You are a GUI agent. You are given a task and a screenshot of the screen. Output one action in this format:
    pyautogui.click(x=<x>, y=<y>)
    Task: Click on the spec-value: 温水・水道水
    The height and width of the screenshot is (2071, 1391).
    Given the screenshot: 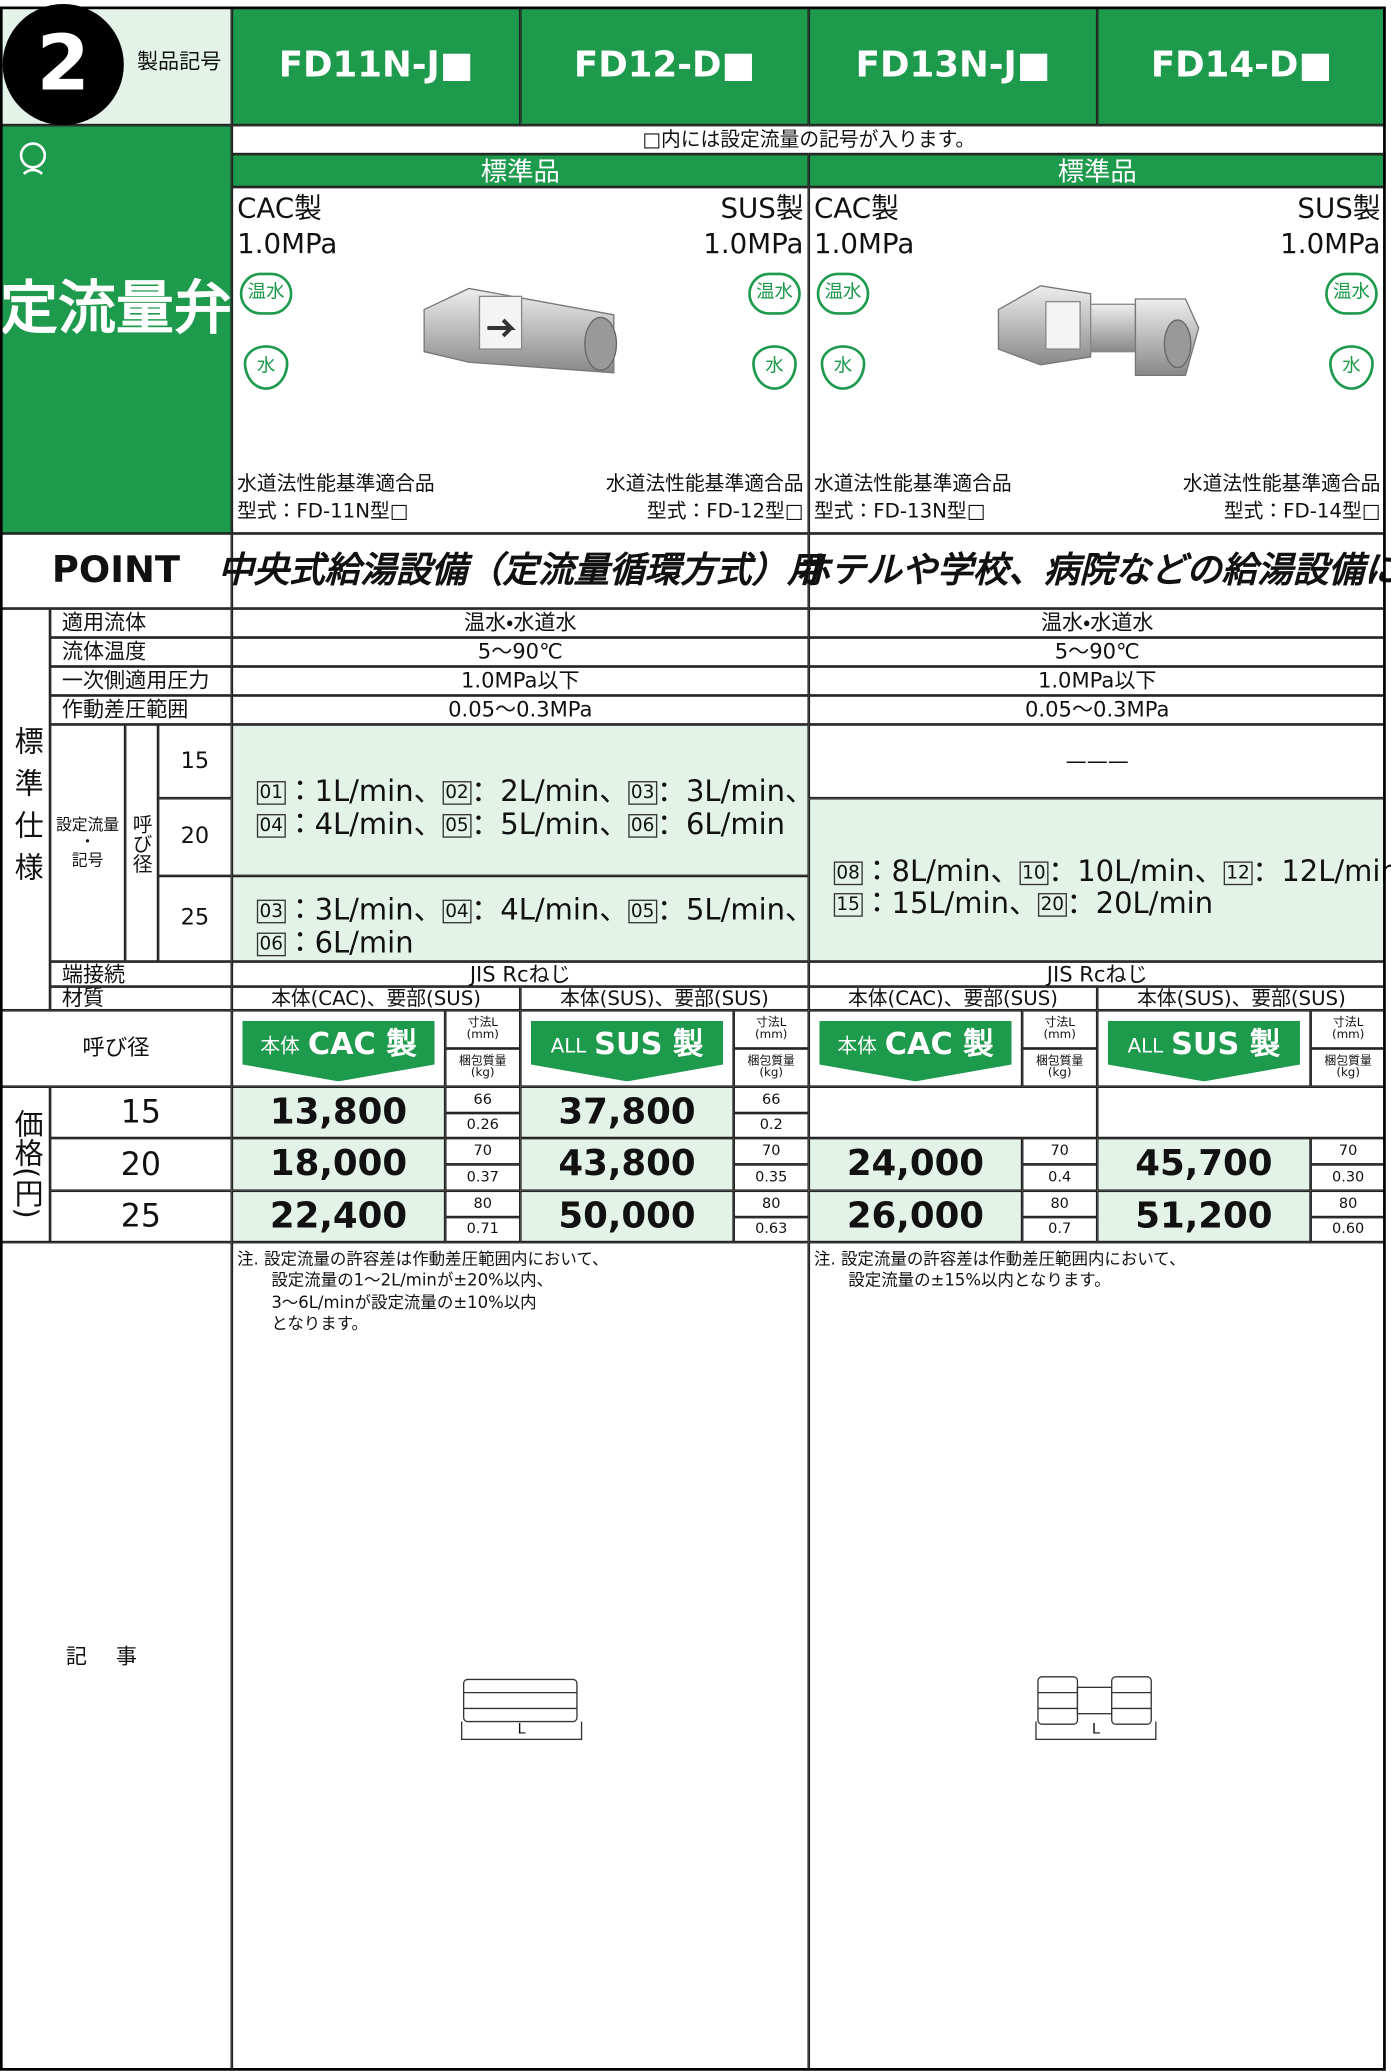 What is the action you would take?
    pyautogui.click(x=520, y=623)
    